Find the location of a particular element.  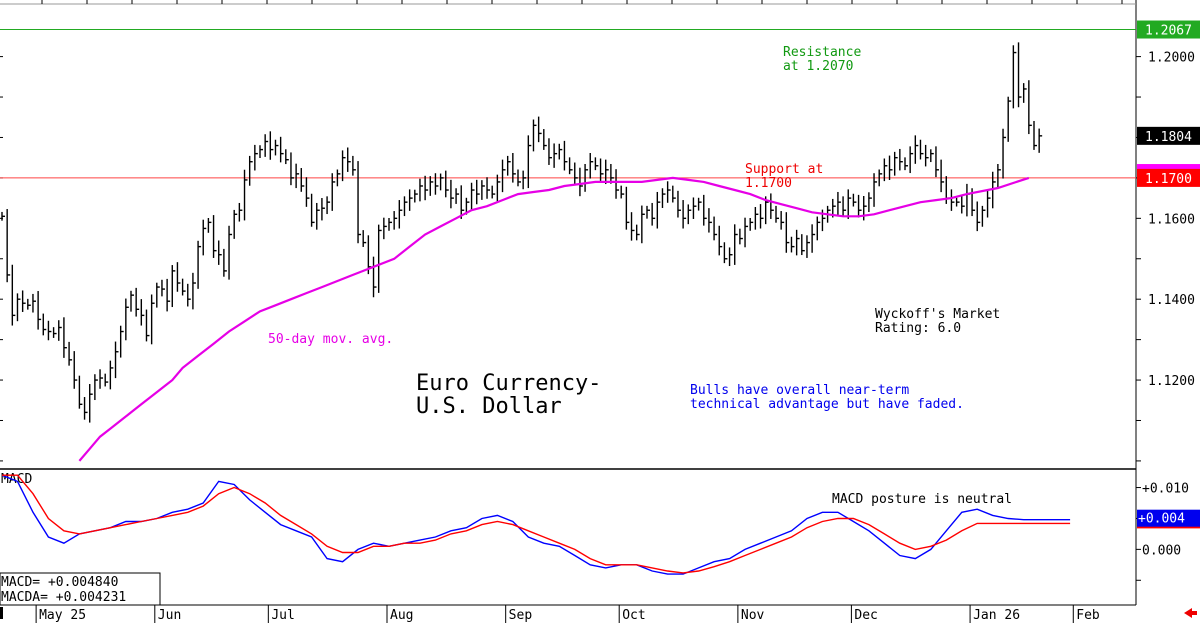

commentary-text: Bulls have overall near-term is located at coordinates (799, 390).